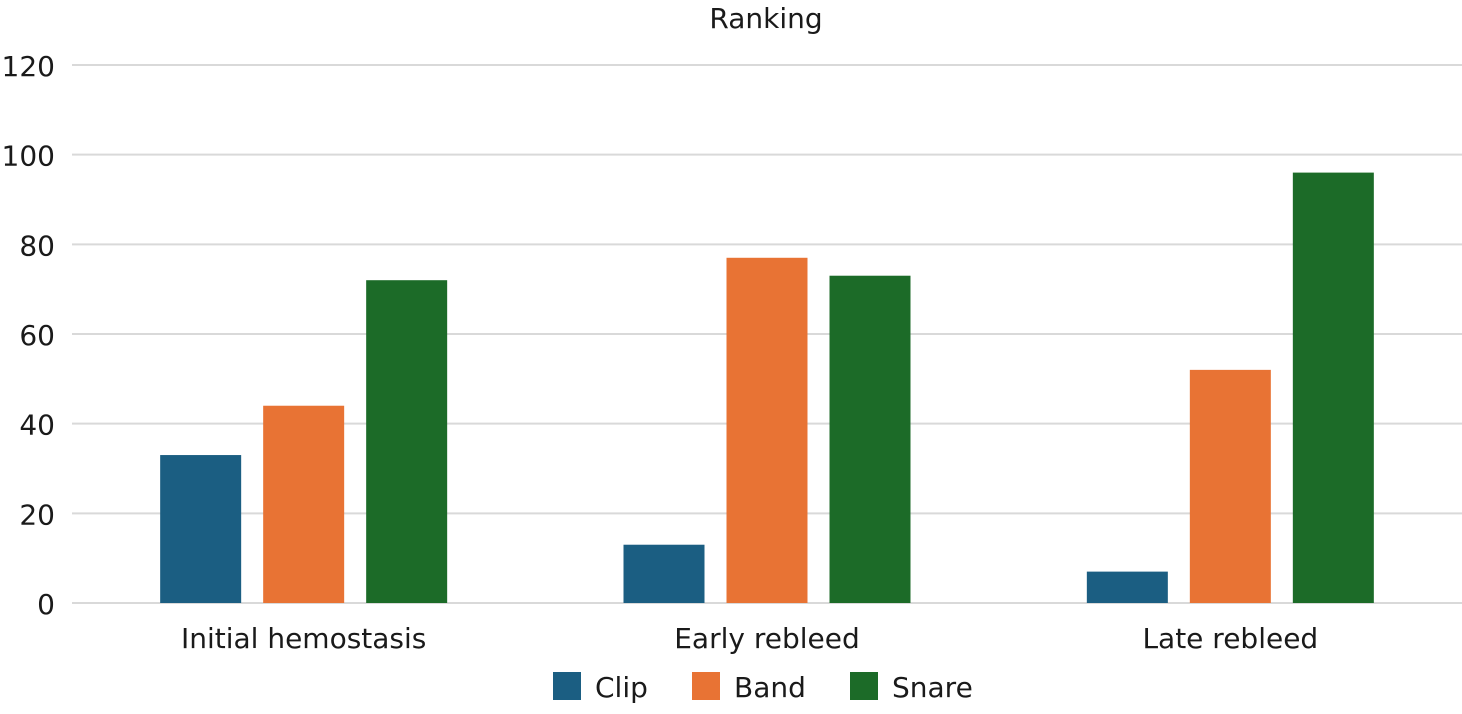 This screenshot has height=714, width=1462. I want to click on y-tick-label: 120, so click(28, 66).